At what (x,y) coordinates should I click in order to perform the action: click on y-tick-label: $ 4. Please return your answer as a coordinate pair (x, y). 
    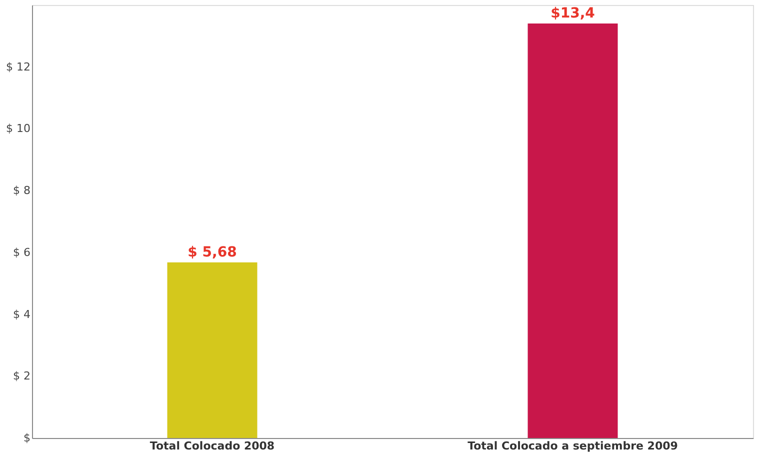
    Looking at the image, I should click on (21, 314).